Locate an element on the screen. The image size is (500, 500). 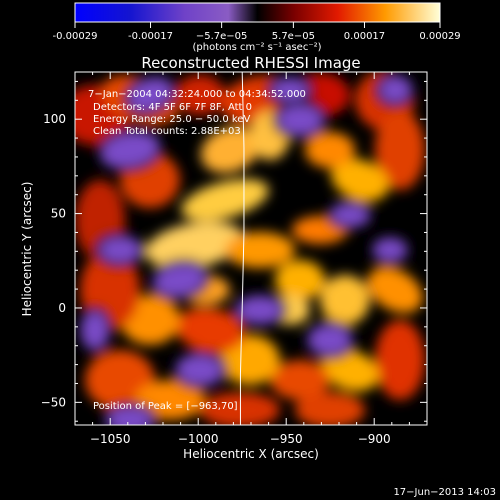
colorbar-tick-label: -0.00029 is located at coordinates (75, 36).